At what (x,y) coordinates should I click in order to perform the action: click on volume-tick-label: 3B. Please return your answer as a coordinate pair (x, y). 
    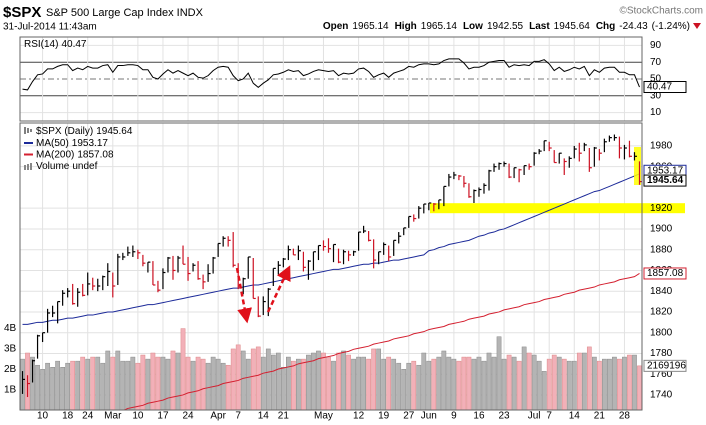
    Looking at the image, I should click on (10, 349).